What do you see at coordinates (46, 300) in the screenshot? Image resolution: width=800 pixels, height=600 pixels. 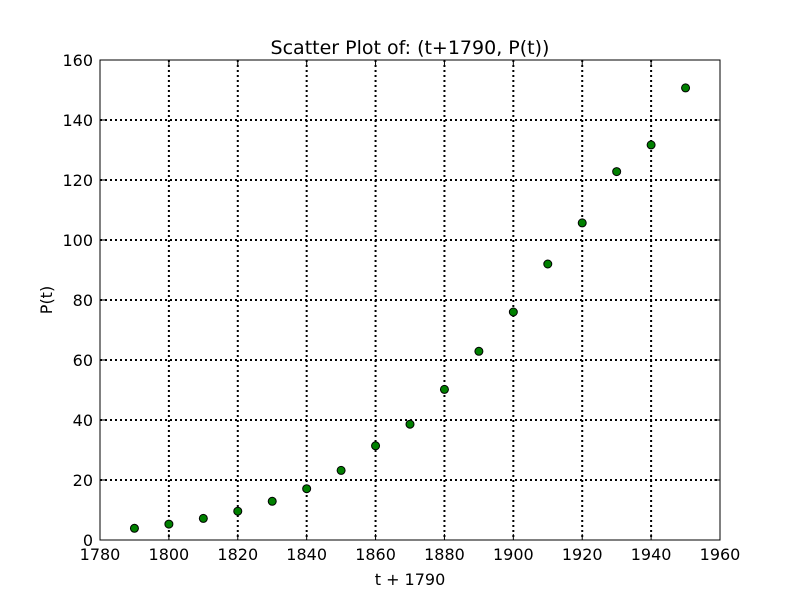 I see `y-axis-label: P(t)` at bounding box center [46, 300].